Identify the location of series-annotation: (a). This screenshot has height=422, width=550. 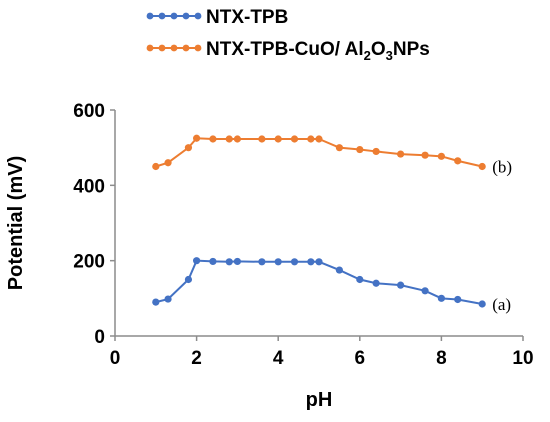
(501, 304).